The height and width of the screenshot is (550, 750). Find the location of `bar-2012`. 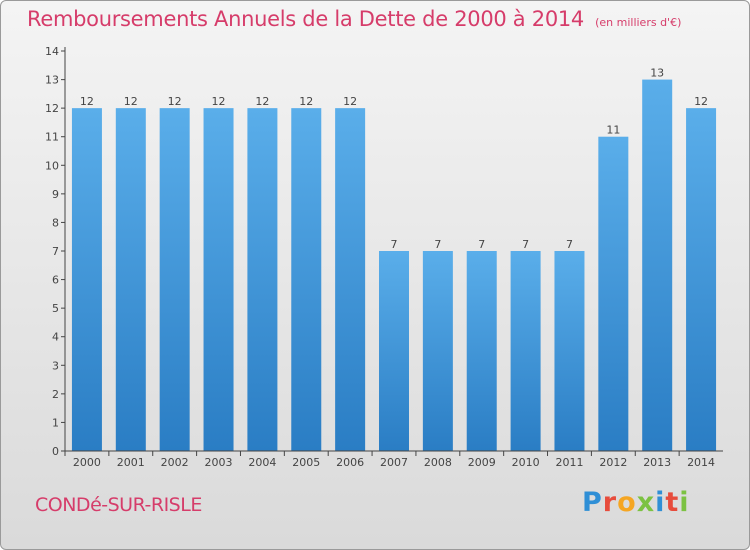

bar-2012 is located at coordinates (613, 293).